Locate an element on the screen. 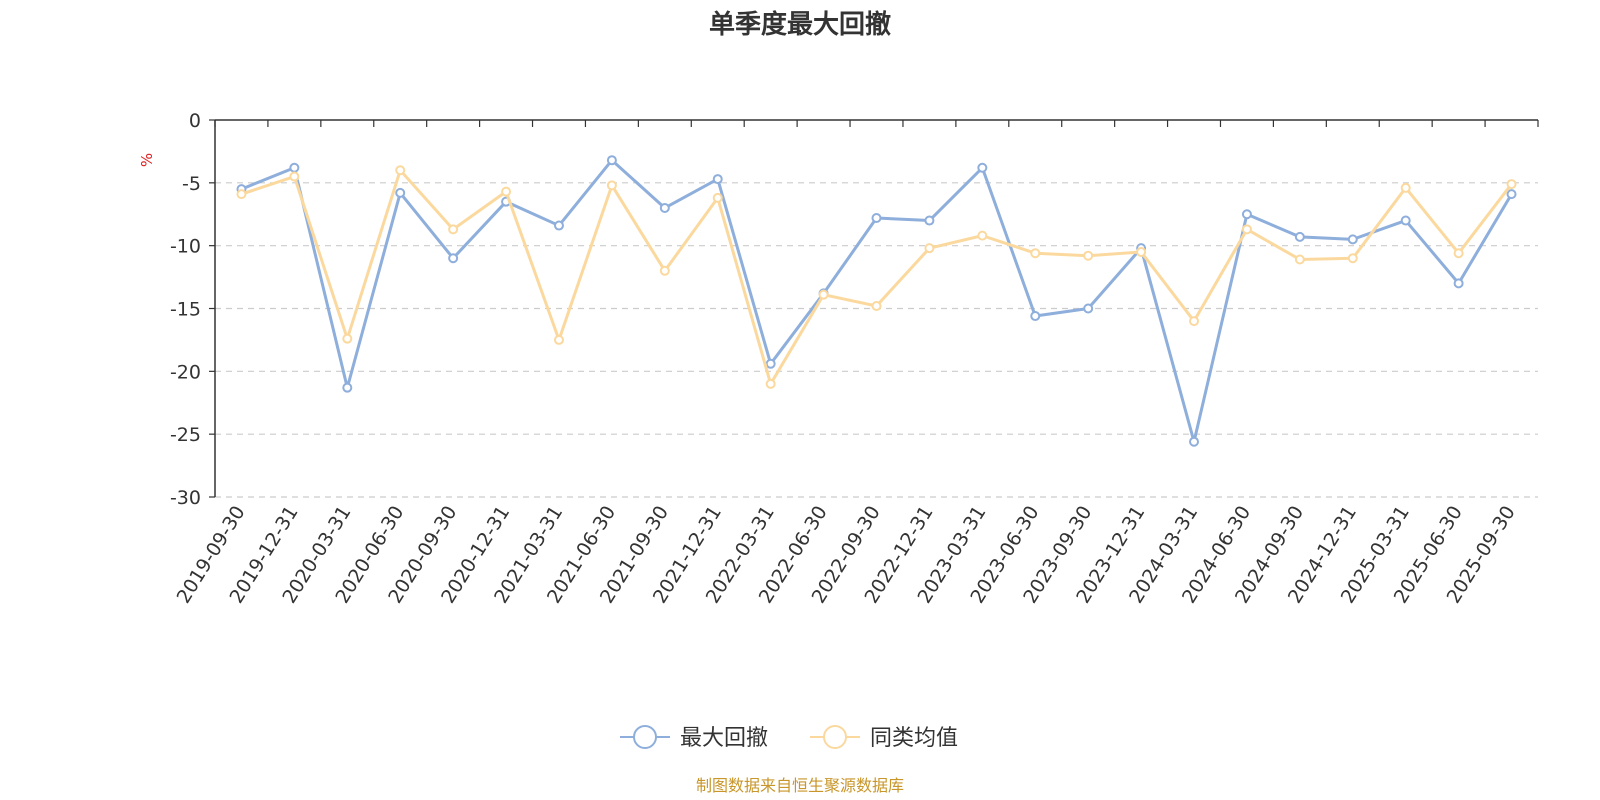 Image resolution: width=1600 pixels, height=800 pixels. data-source-note: 制图数据来自恒生聚源数据库 is located at coordinates (800, 785).